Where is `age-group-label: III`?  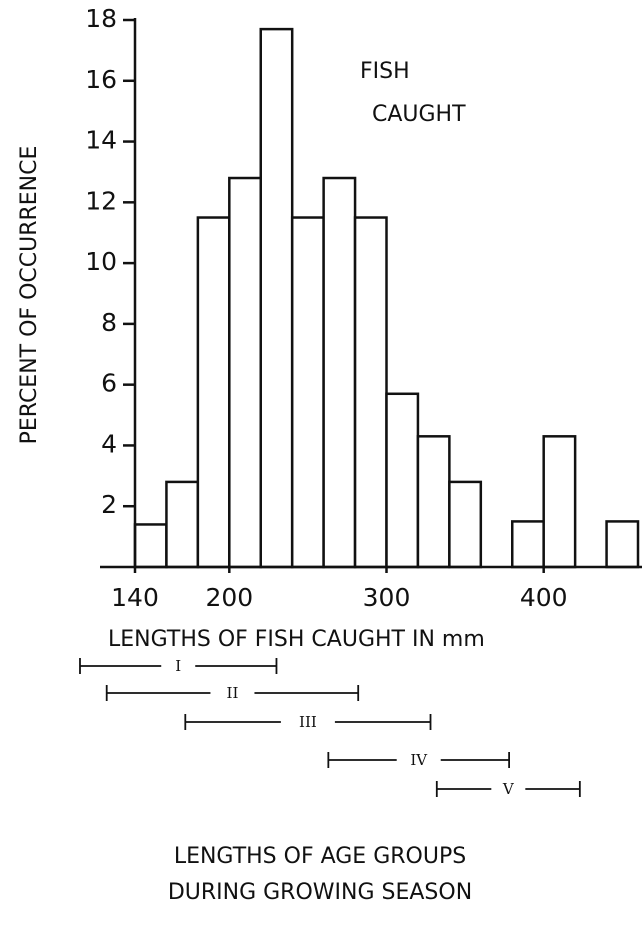
age-group-label: III is located at coordinates (308, 722).